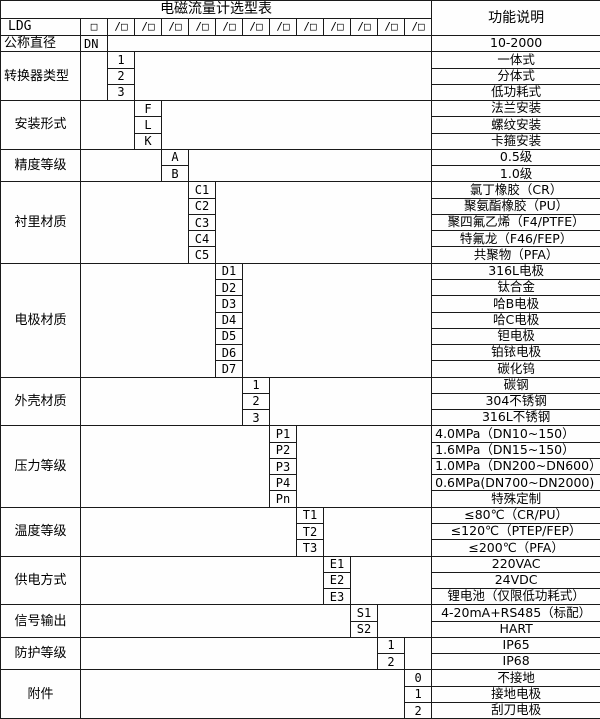  I want to click on option-desc-cell: 一体式, so click(516, 60).